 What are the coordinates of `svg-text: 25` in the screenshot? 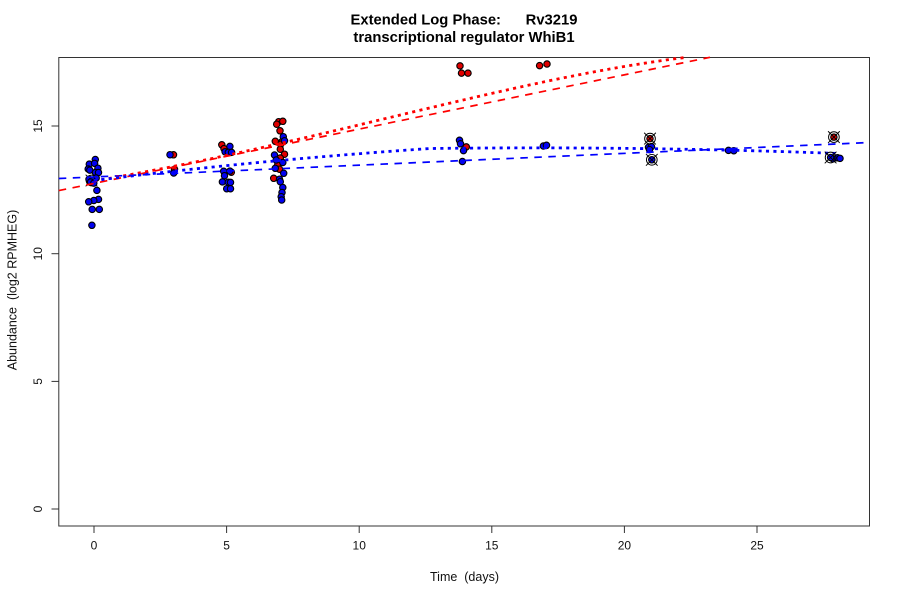 It's located at (757, 546).